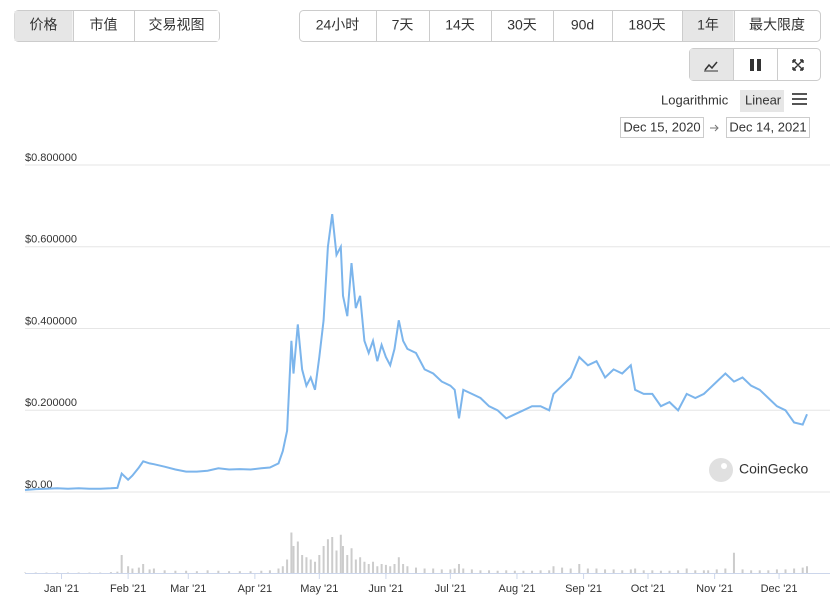 The image size is (830, 604). I want to click on tab-label: 价格, so click(44, 25).